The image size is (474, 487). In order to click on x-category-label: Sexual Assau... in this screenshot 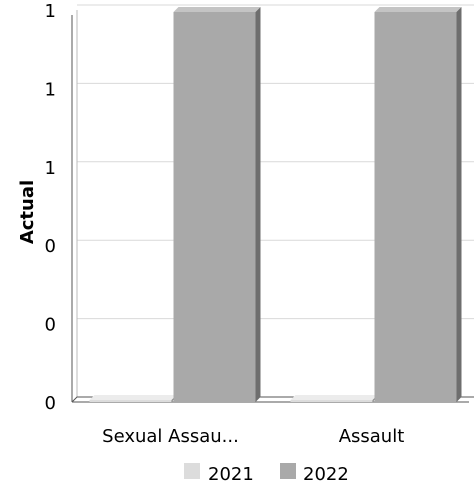, I will do `click(170, 436)`.